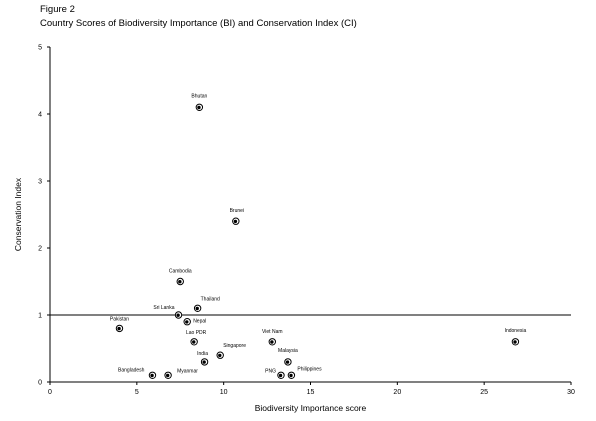  What do you see at coordinates (40, 383) in the screenshot?
I see `y-tick-label: 0` at bounding box center [40, 383].